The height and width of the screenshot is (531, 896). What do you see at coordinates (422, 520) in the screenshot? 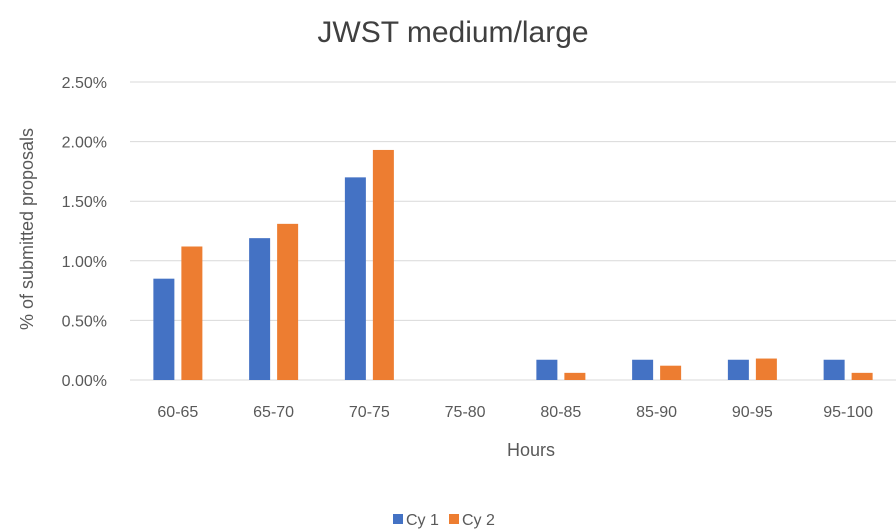
I see `legend-label: Cy 1` at bounding box center [422, 520].